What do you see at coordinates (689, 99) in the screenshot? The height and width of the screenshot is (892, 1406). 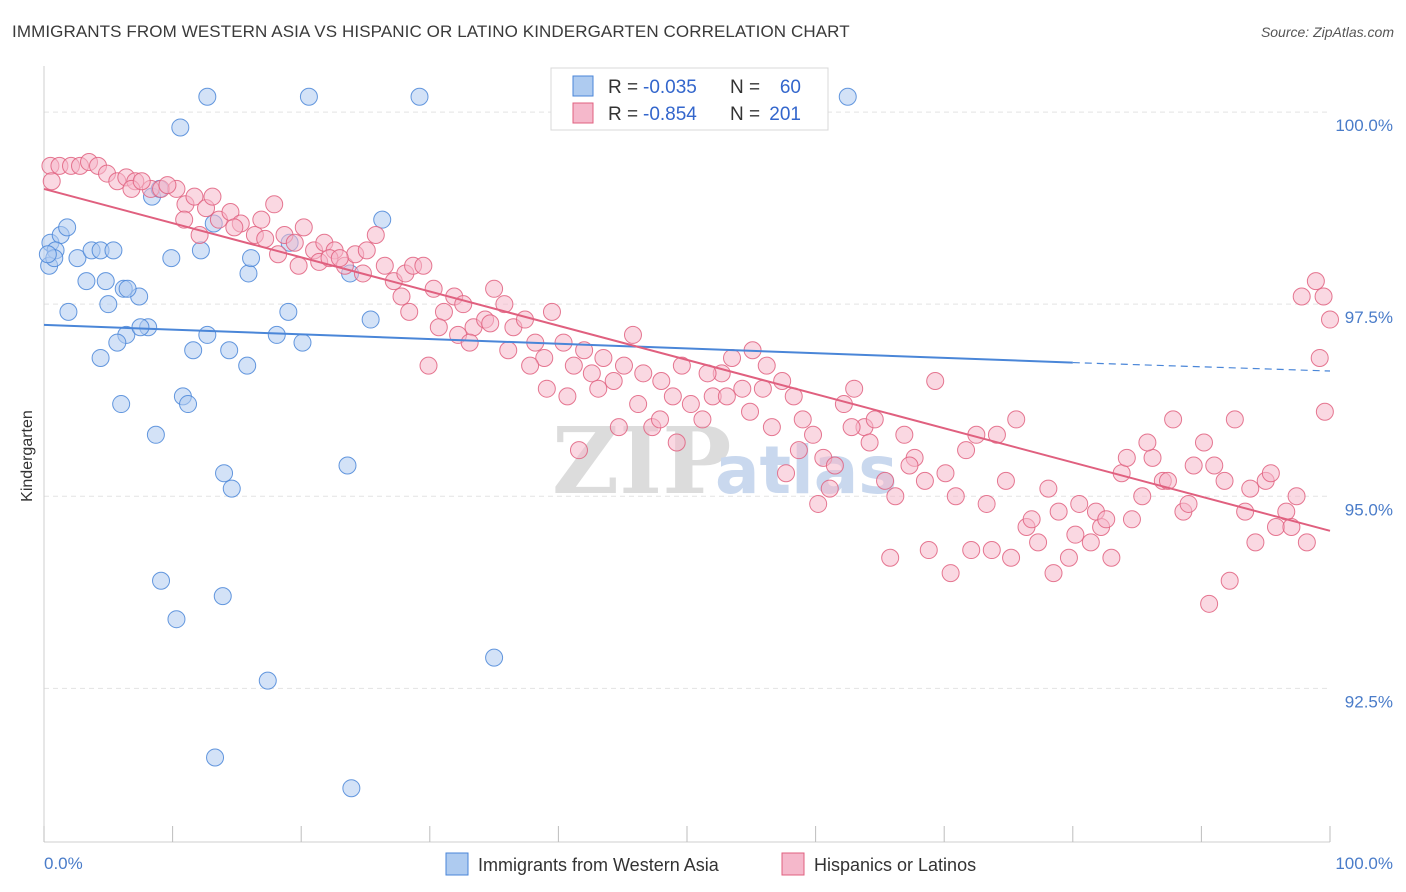 I see `stats-legend-box` at bounding box center [689, 99].